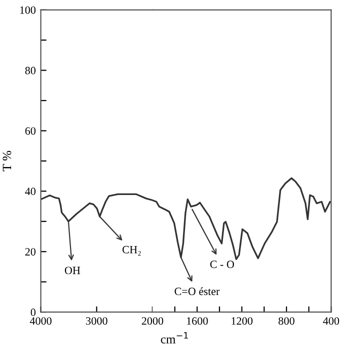 The width and height of the screenshot is (340, 353). Describe the element at coordinates (72, 270) in the screenshot. I see `annotation: OH` at that location.